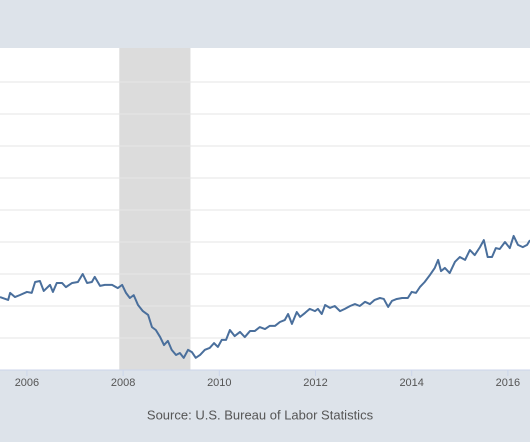  I want to click on x-tick-label: 2012, so click(315, 383).